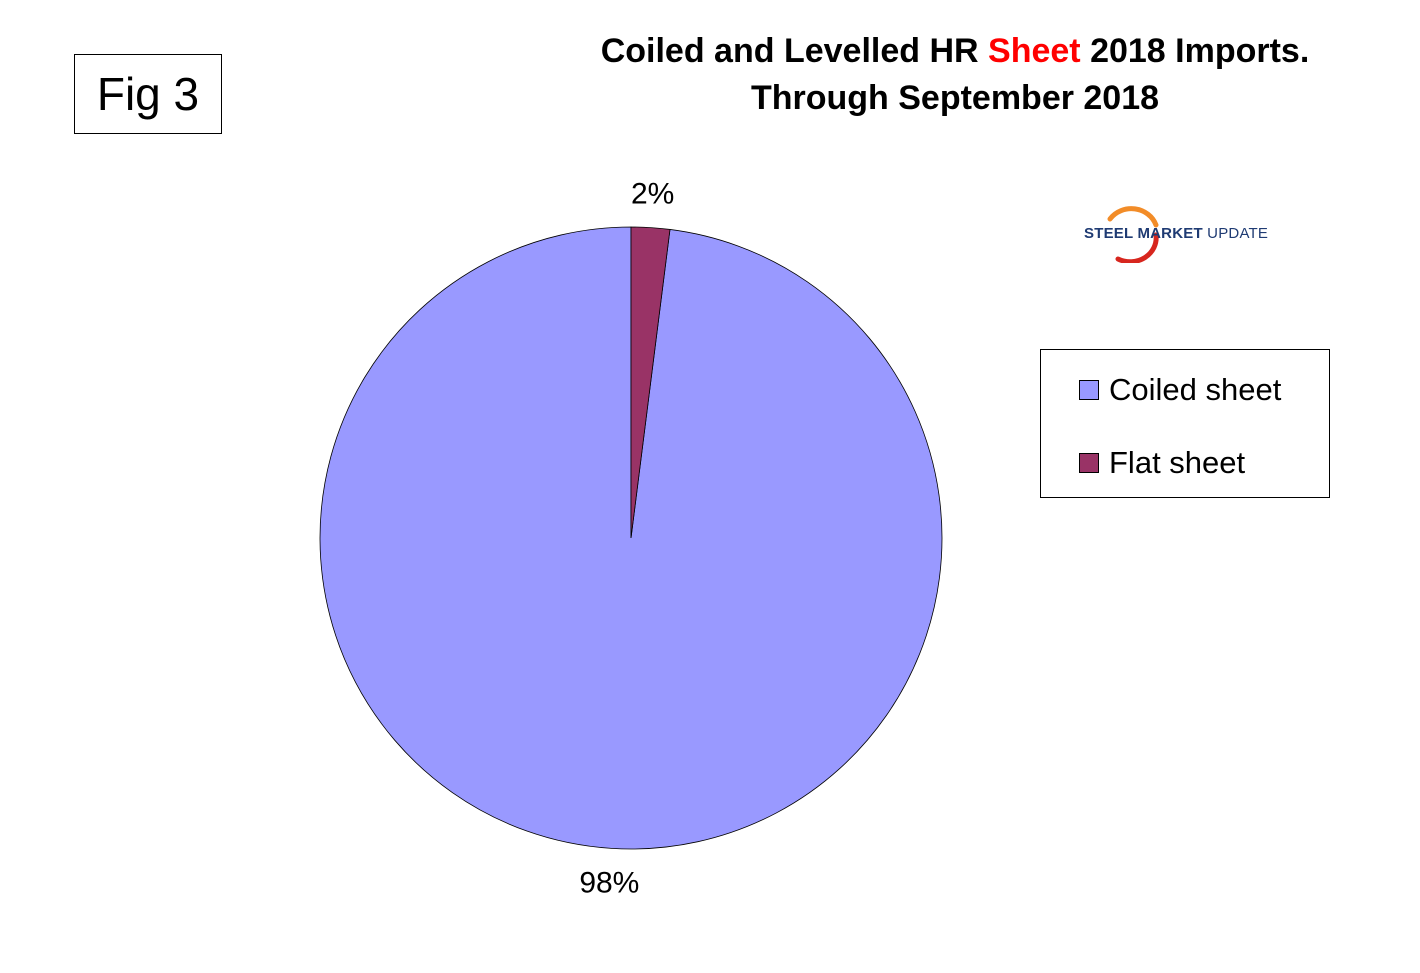  I want to click on logo-text: STEEL MARKET UPDATE, so click(1176, 233).